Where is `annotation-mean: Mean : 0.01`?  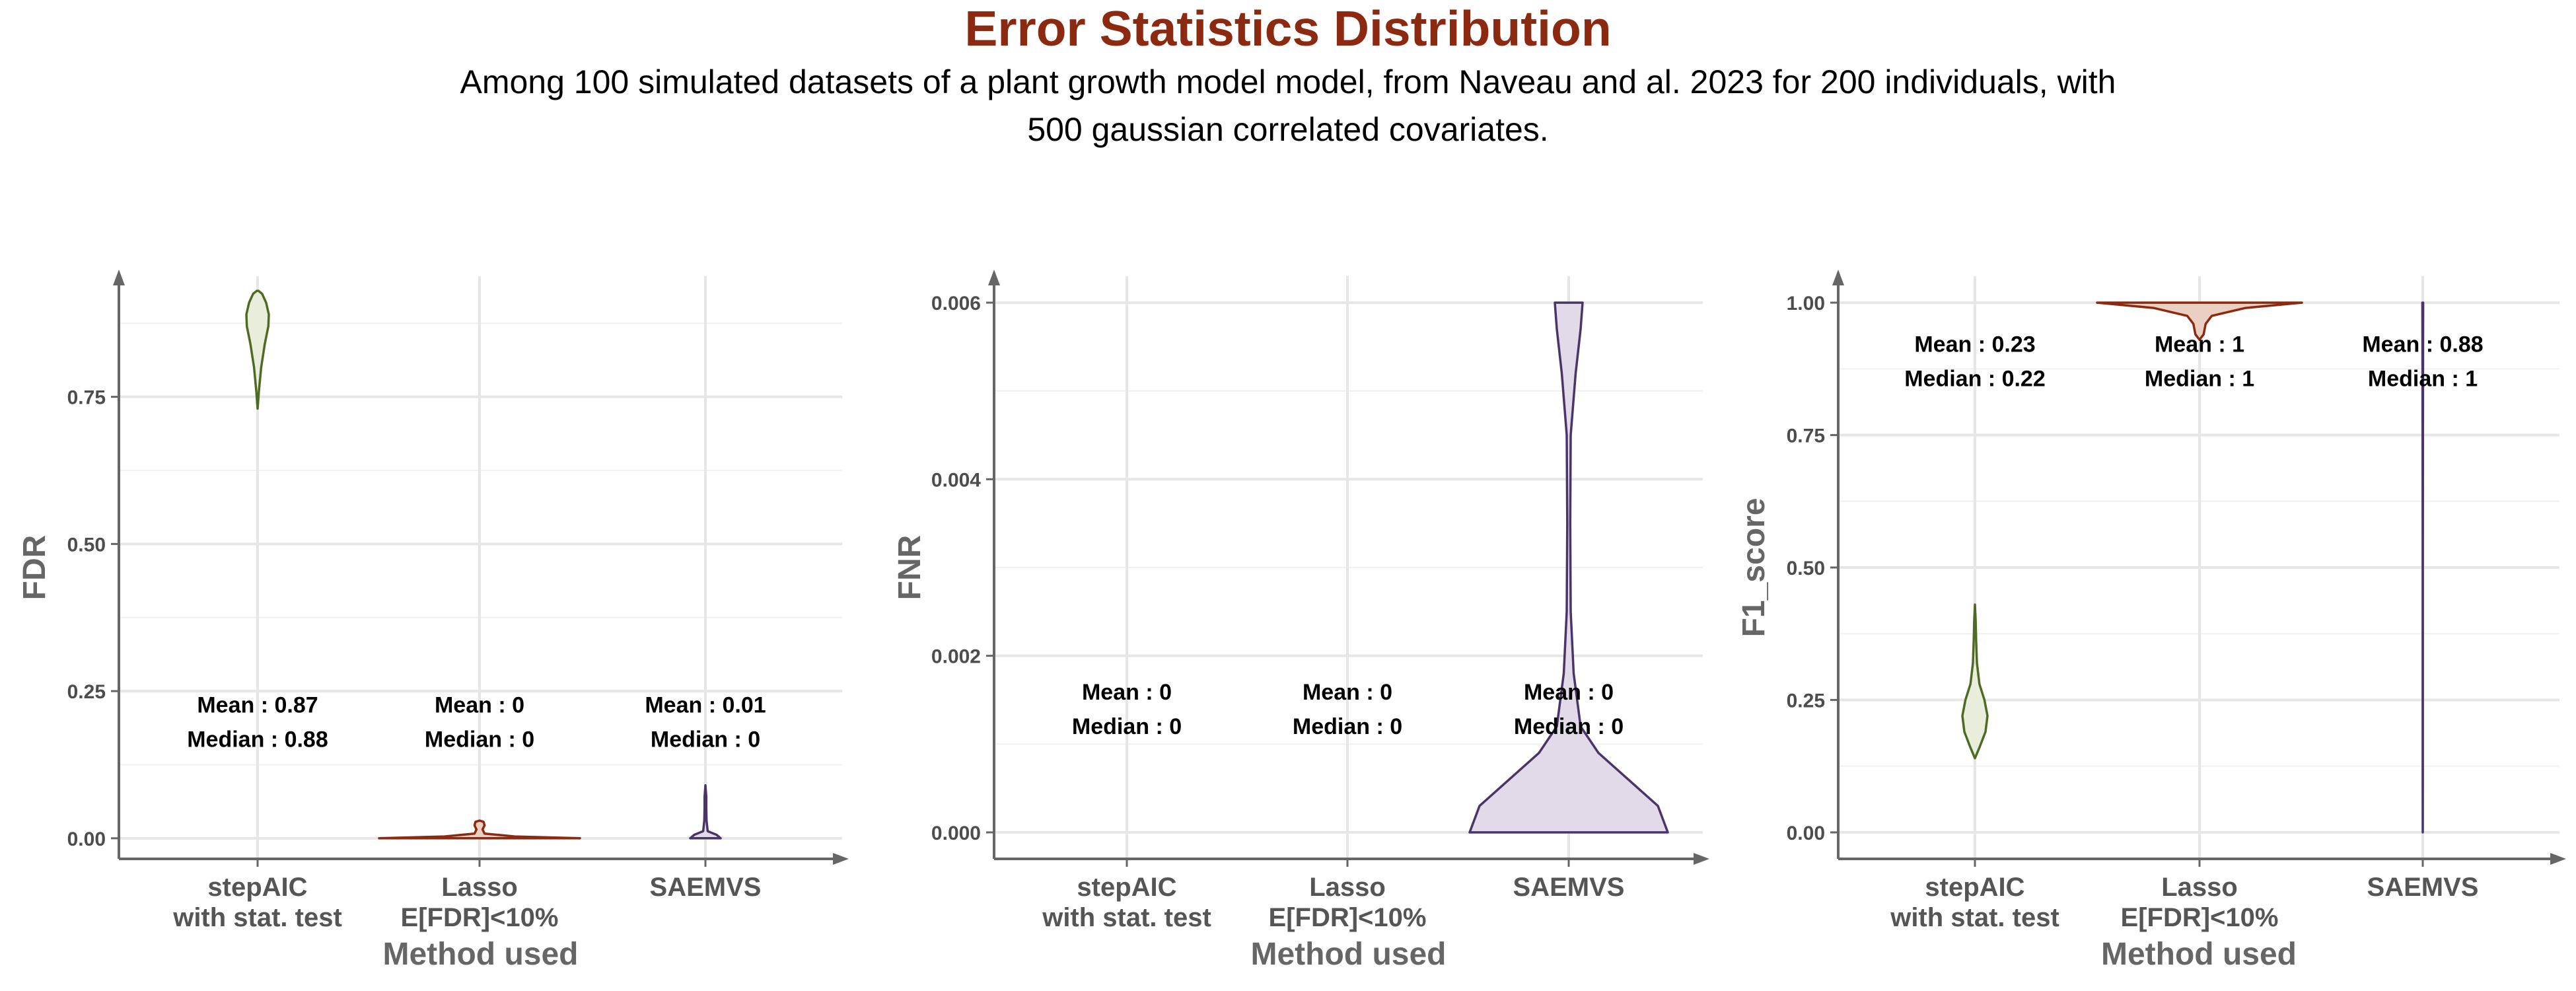
annotation-mean: Mean : 0.01 is located at coordinates (705, 704).